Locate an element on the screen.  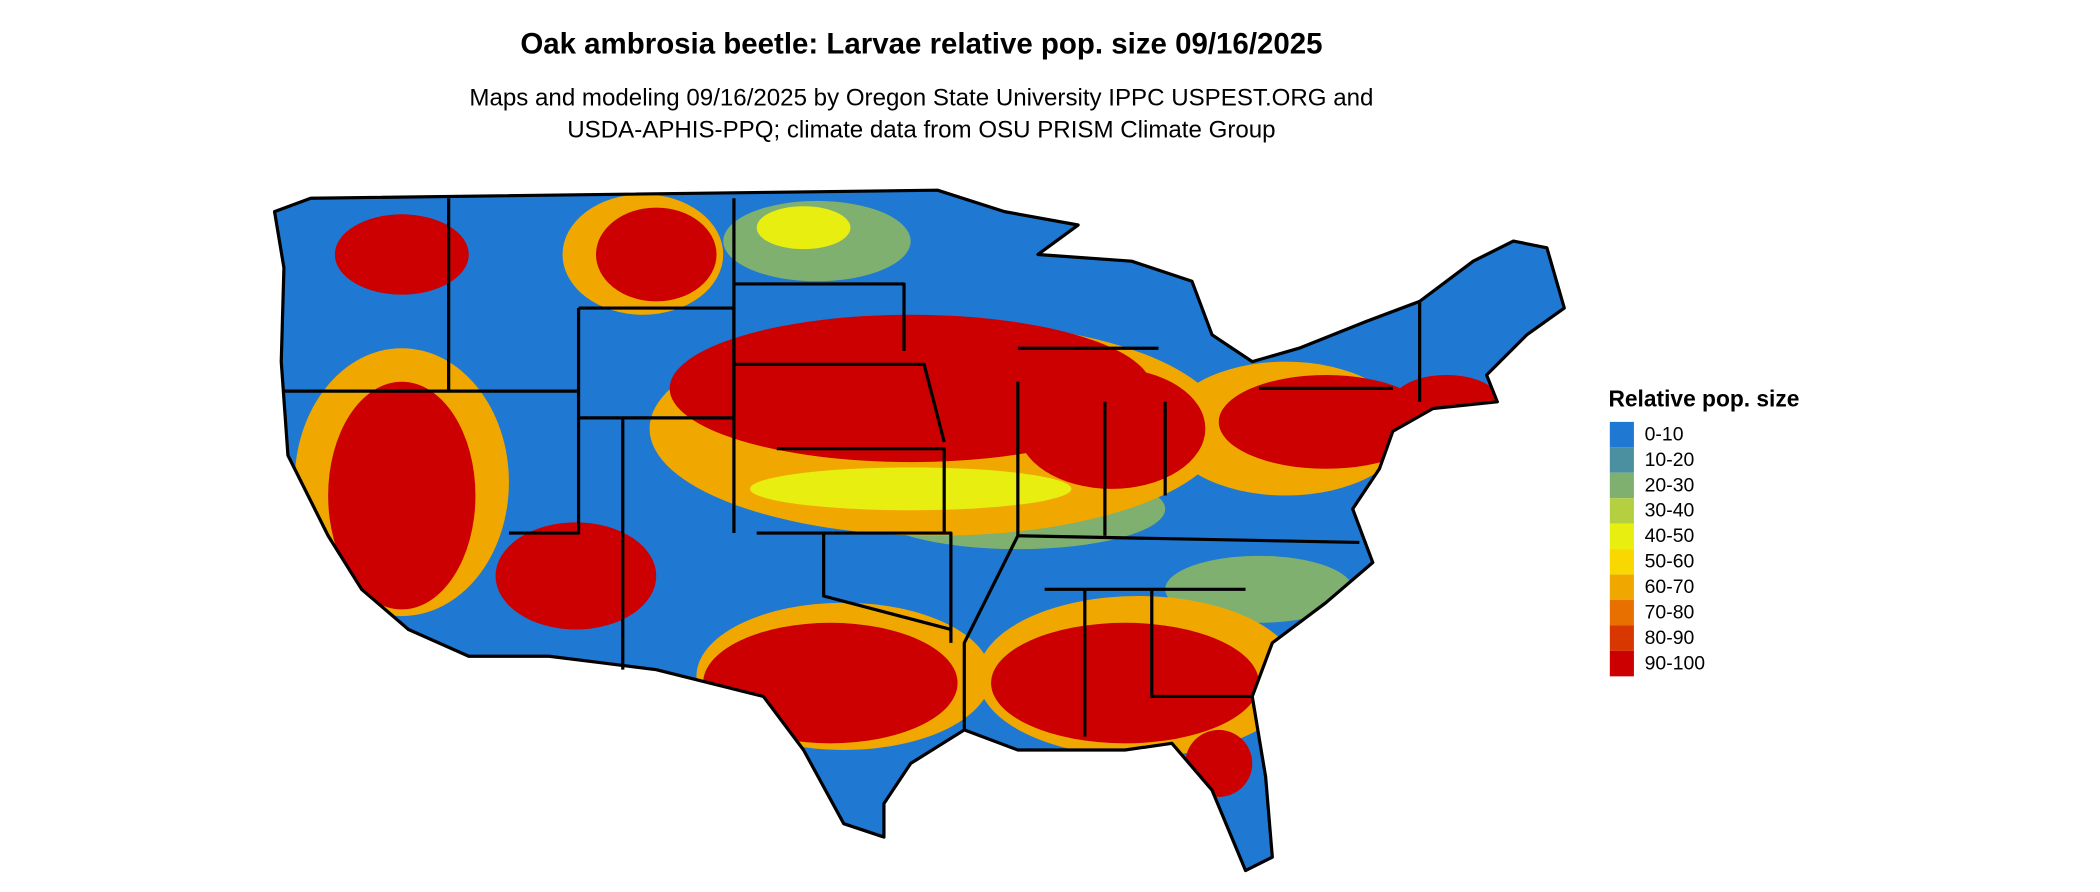
legend-label: 20-30 is located at coordinates (1670, 485).